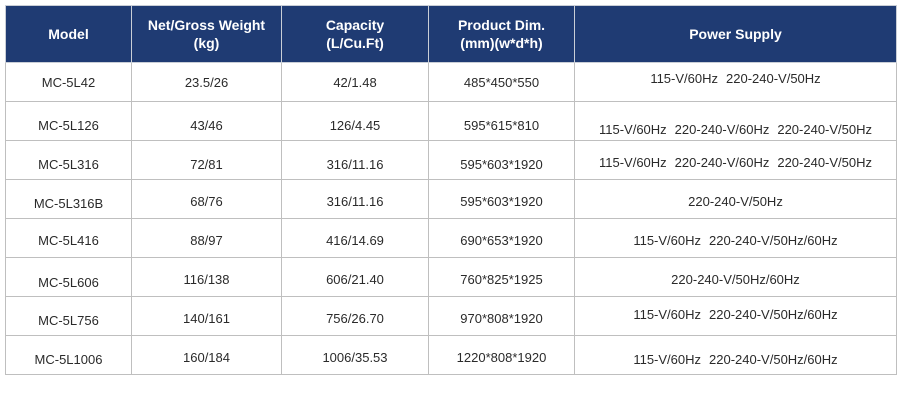 The width and height of the screenshot is (904, 408). I want to click on cell-capacity: 756/26.70, so click(355, 316).